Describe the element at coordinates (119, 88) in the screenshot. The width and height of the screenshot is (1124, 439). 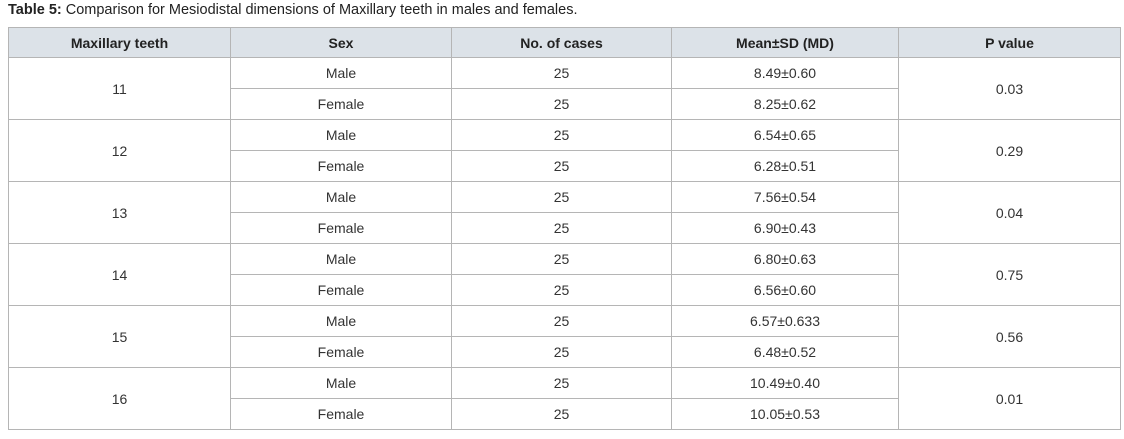
I see `tooth-cell: 11` at that location.